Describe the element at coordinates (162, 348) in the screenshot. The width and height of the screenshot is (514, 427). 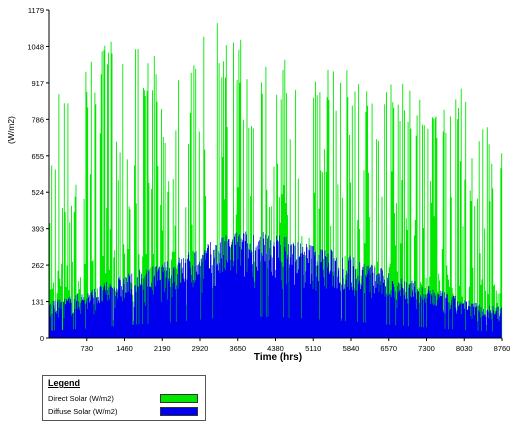
I see `x-tick-label-2190: 2190` at that location.